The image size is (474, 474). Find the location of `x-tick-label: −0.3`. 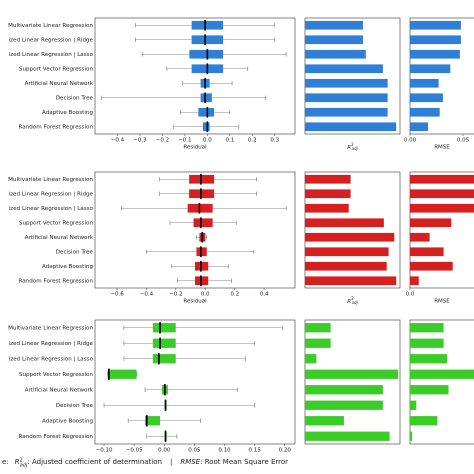

x-tick-label: −0.3 is located at coordinates (140, 141).